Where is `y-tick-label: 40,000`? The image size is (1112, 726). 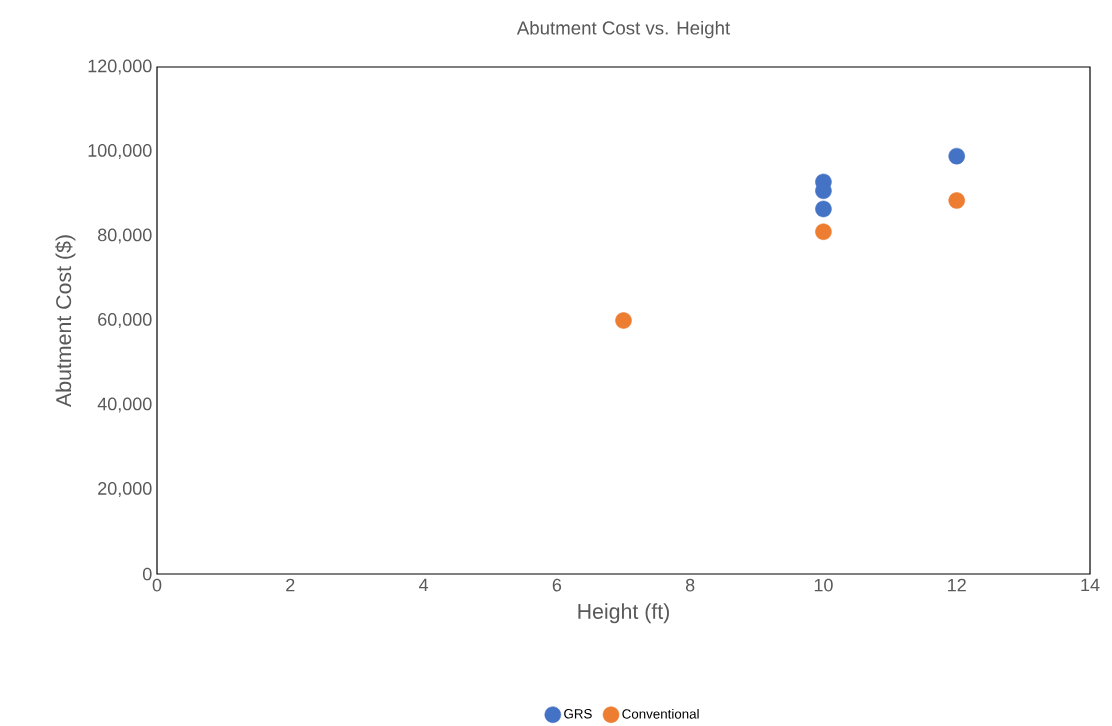 y-tick-label: 40,000 is located at coordinates (124, 405).